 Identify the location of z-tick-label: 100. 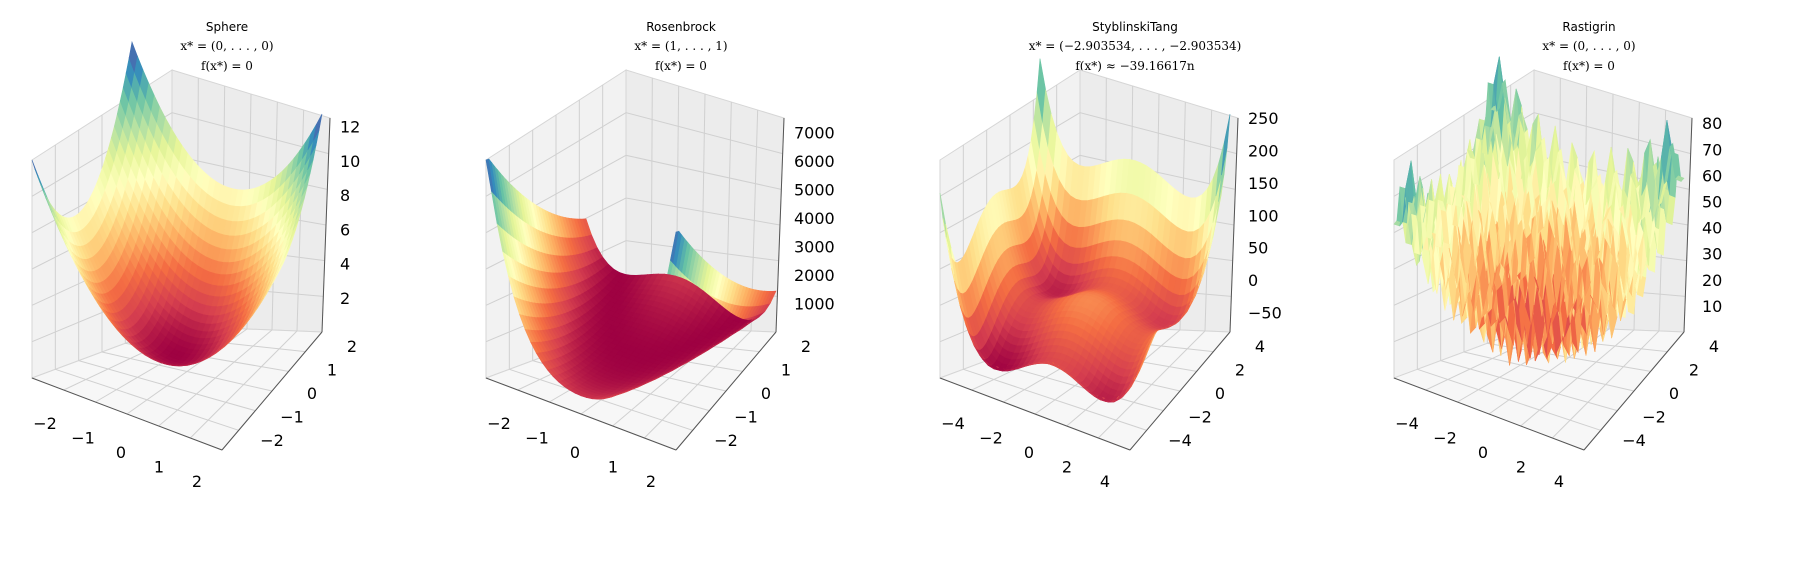
(1263, 215).